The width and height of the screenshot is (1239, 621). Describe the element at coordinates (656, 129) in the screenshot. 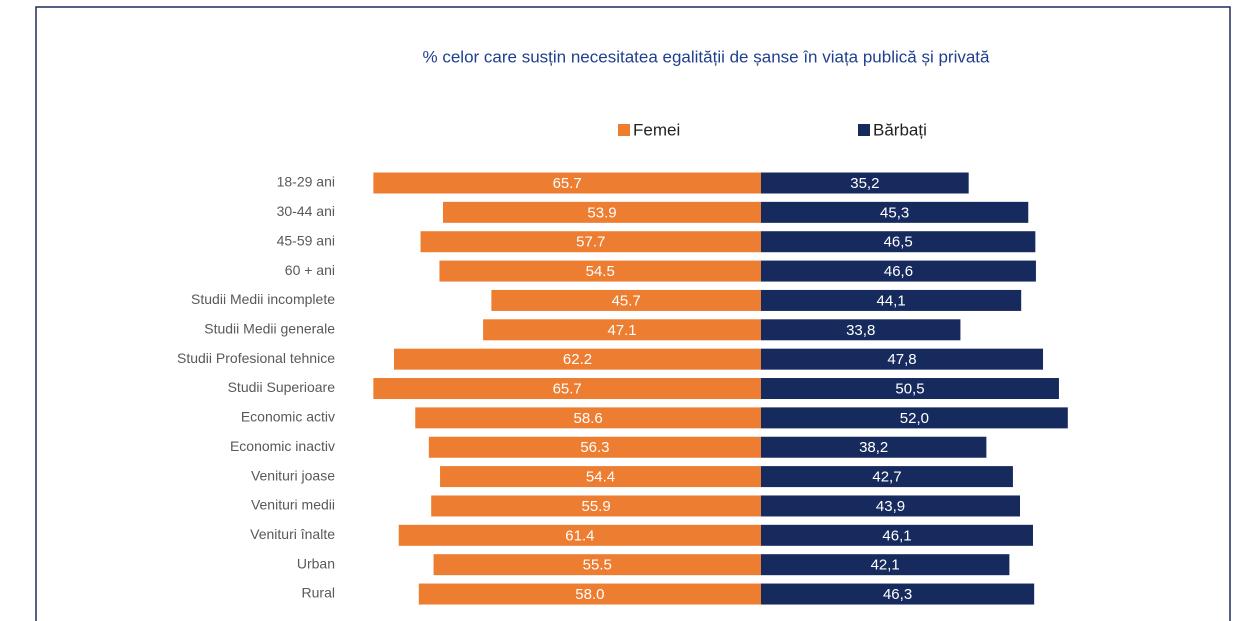

I see `legend-label: Femei` at that location.